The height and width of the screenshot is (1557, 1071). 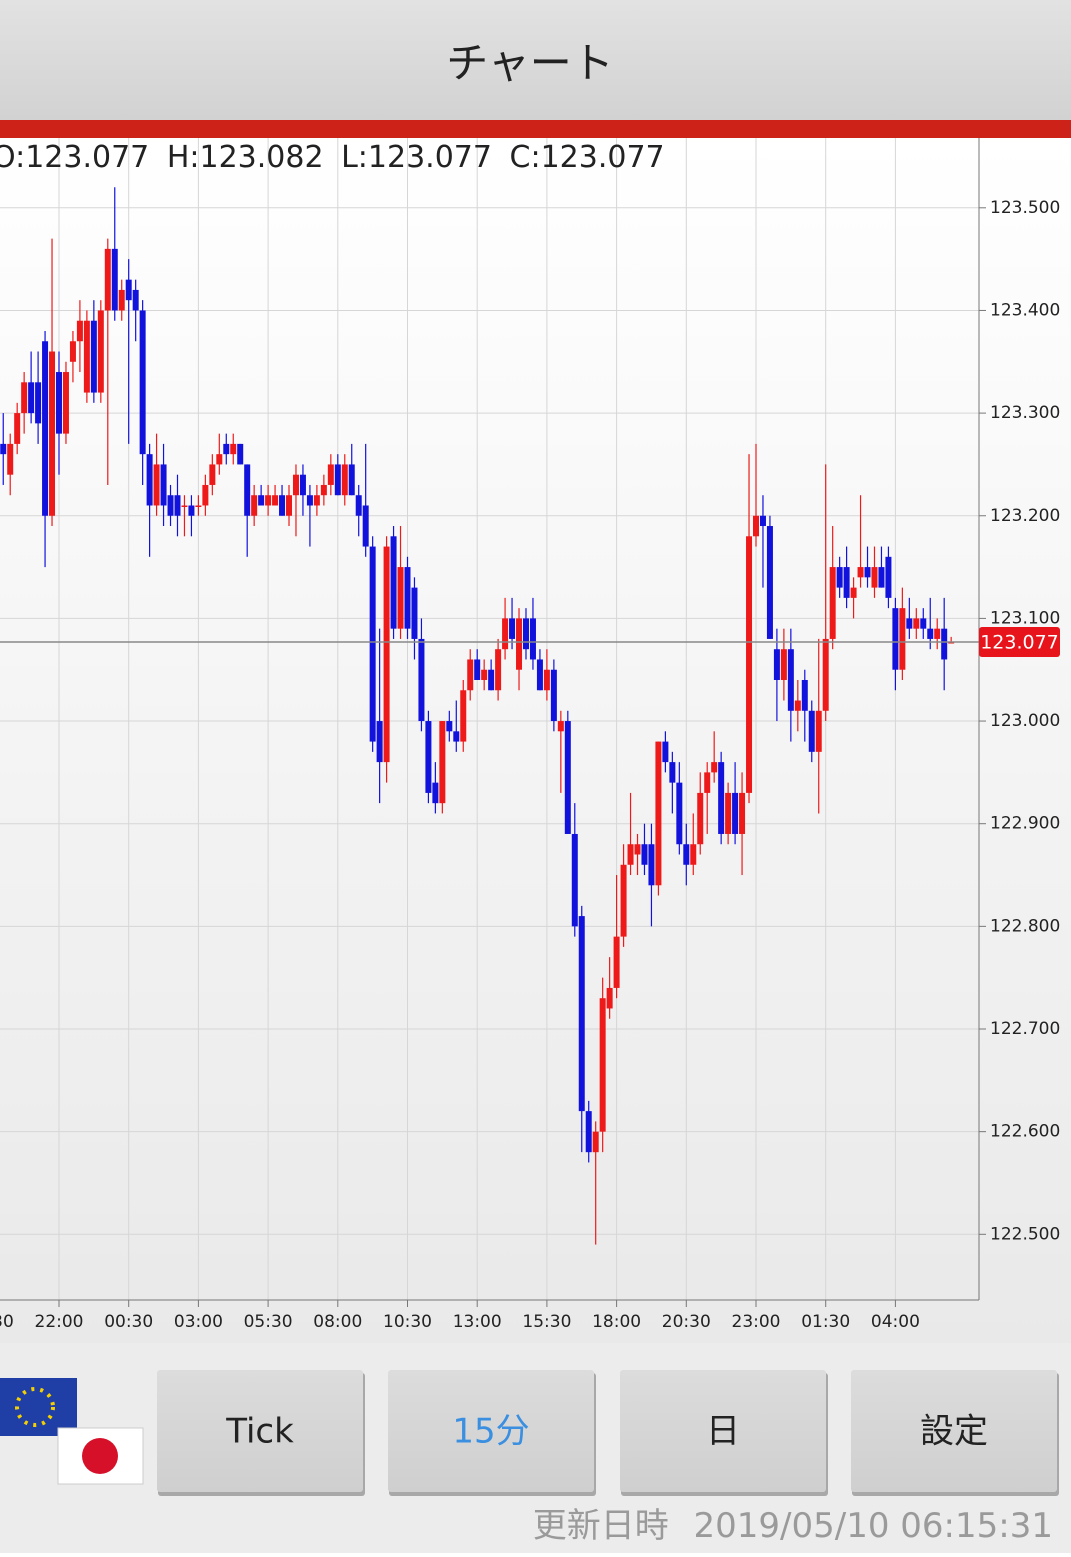 What do you see at coordinates (337, 1322) in the screenshot?
I see `x-tick-label: 08:00` at bounding box center [337, 1322].